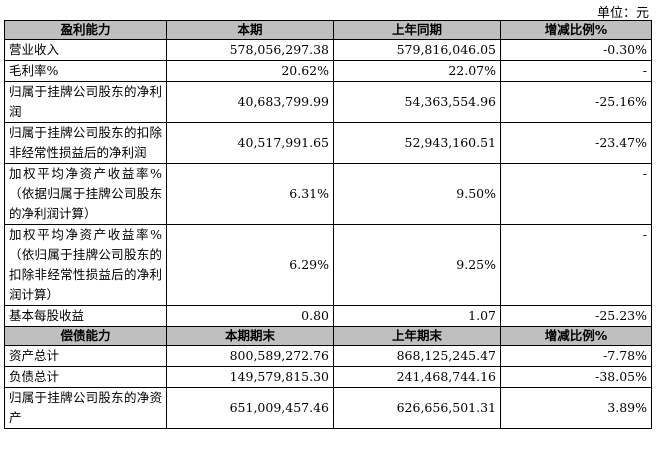 This screenshot has height=469, width=657. What do you see at coordinates (622, 13) in the screenshot?
I see `unit-label: 单位：元` at bounding box center [622, 13].